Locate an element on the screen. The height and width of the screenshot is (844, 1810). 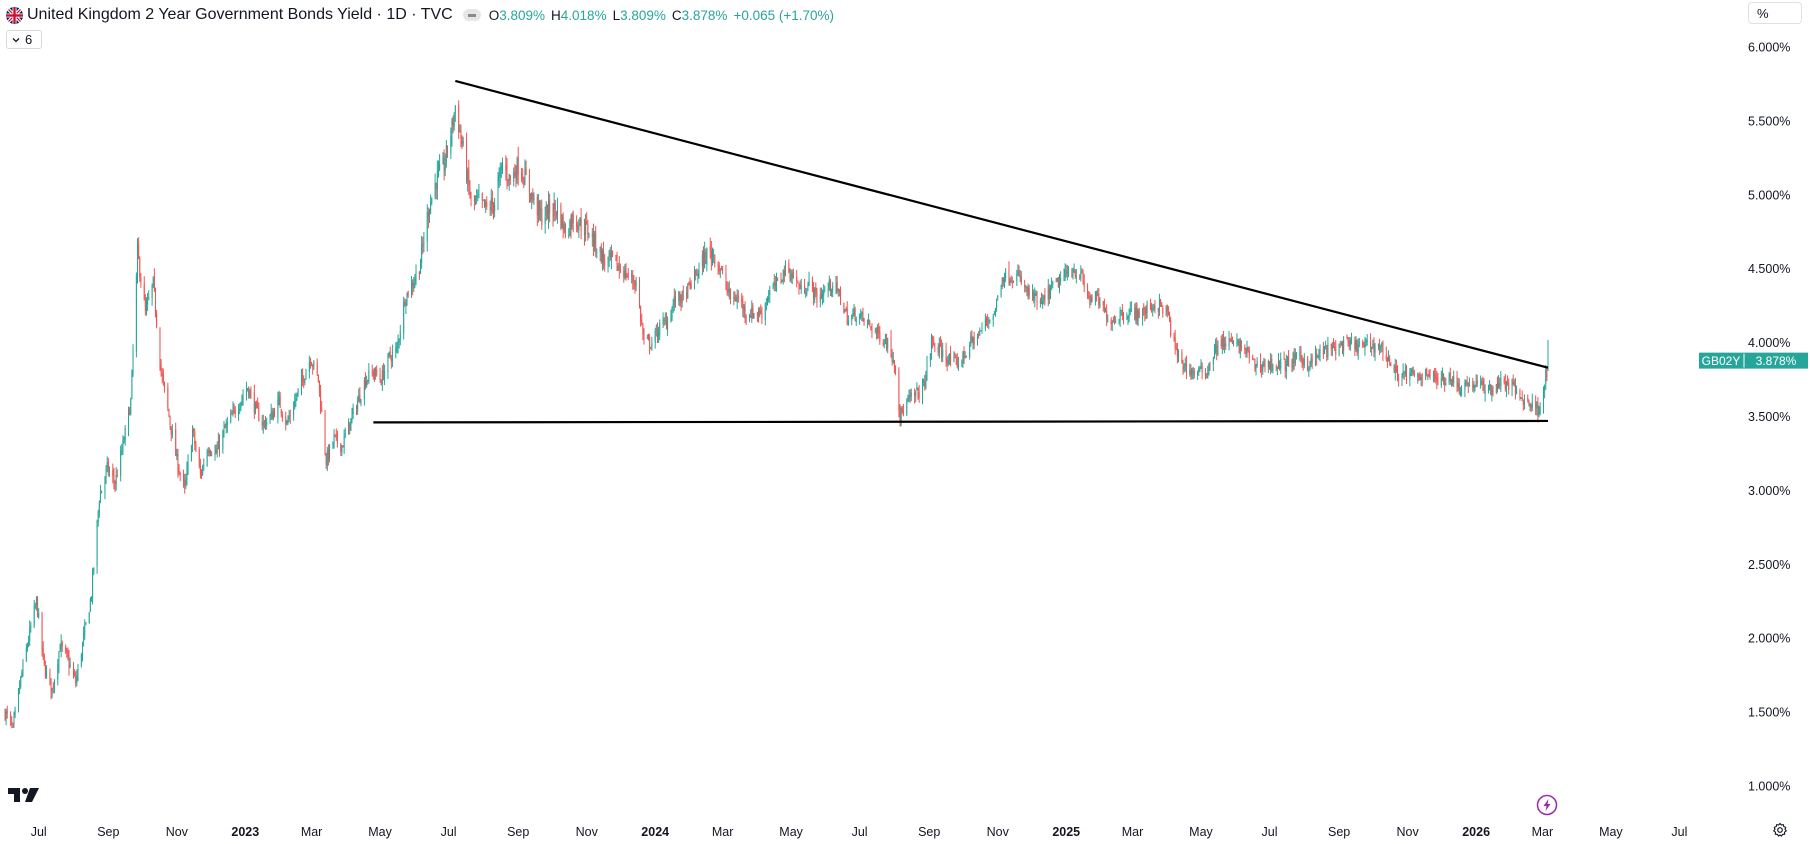
status-dot-icon is located at coordinates (471, 15).